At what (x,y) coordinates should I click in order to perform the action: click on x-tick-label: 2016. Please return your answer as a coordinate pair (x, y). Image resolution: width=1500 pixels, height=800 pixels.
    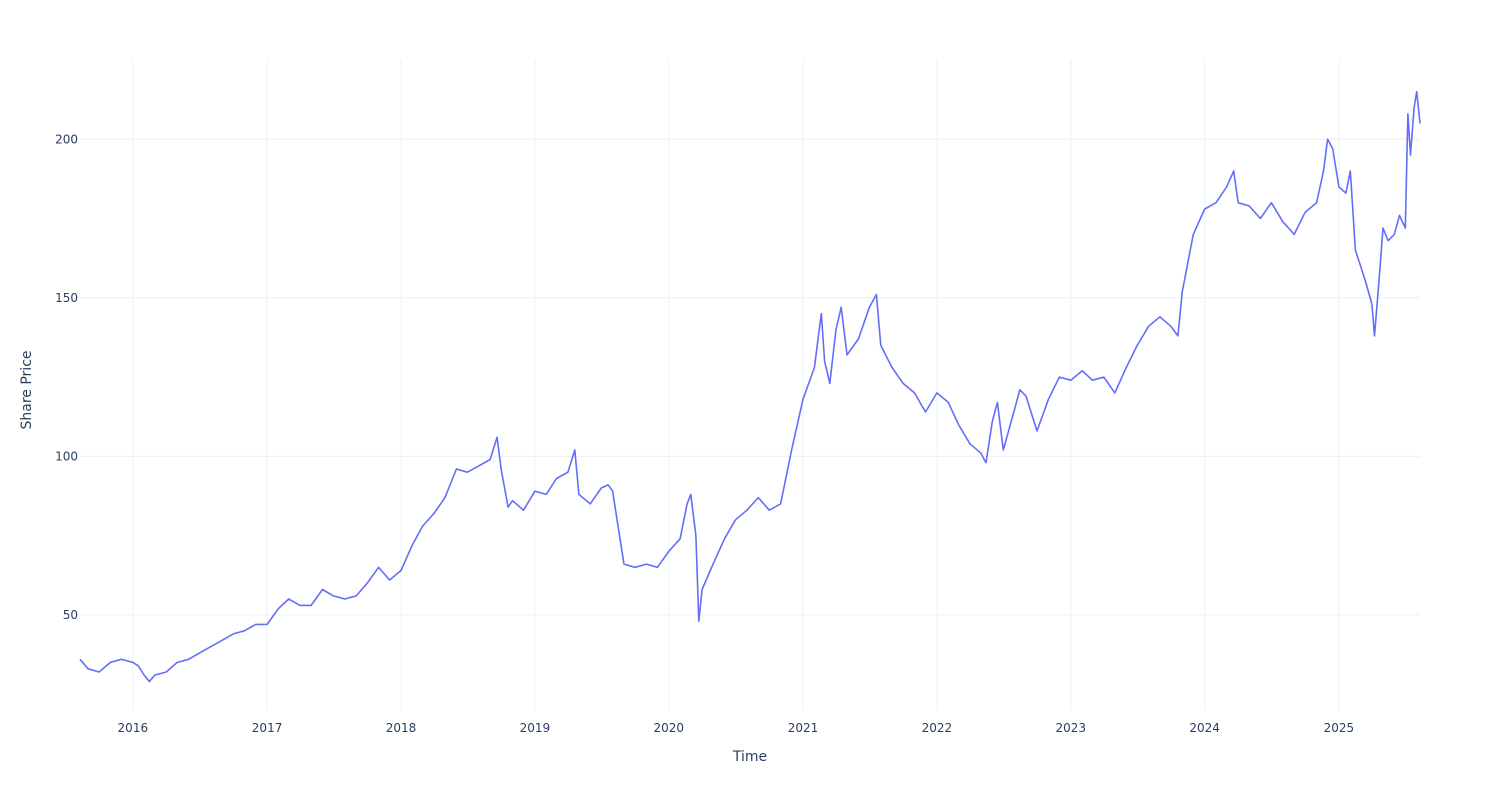
    Looking at the image, I should click on (133, 728).